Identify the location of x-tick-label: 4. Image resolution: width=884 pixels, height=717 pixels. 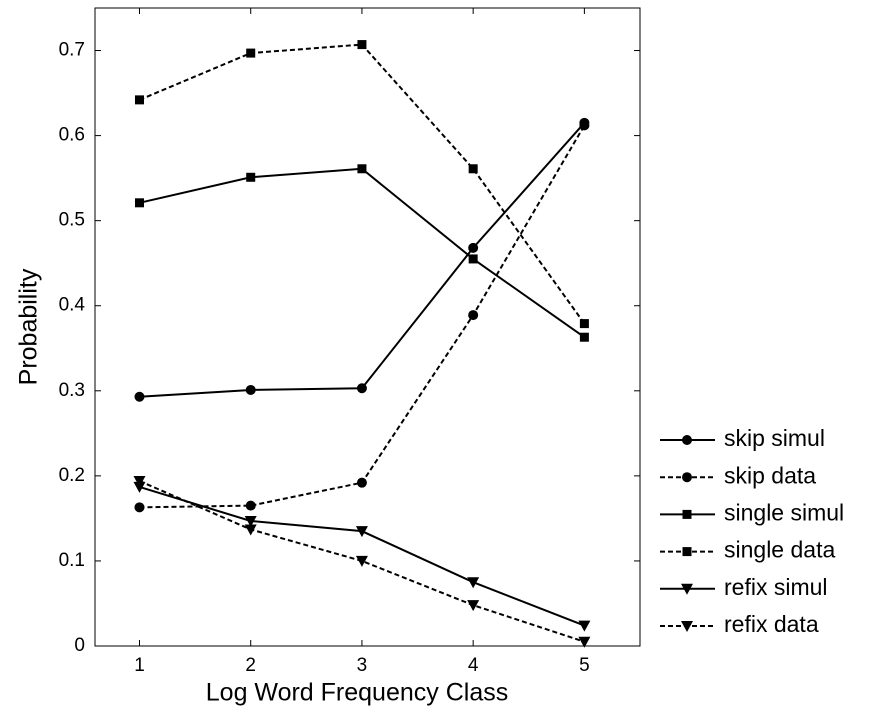
(473, 665).